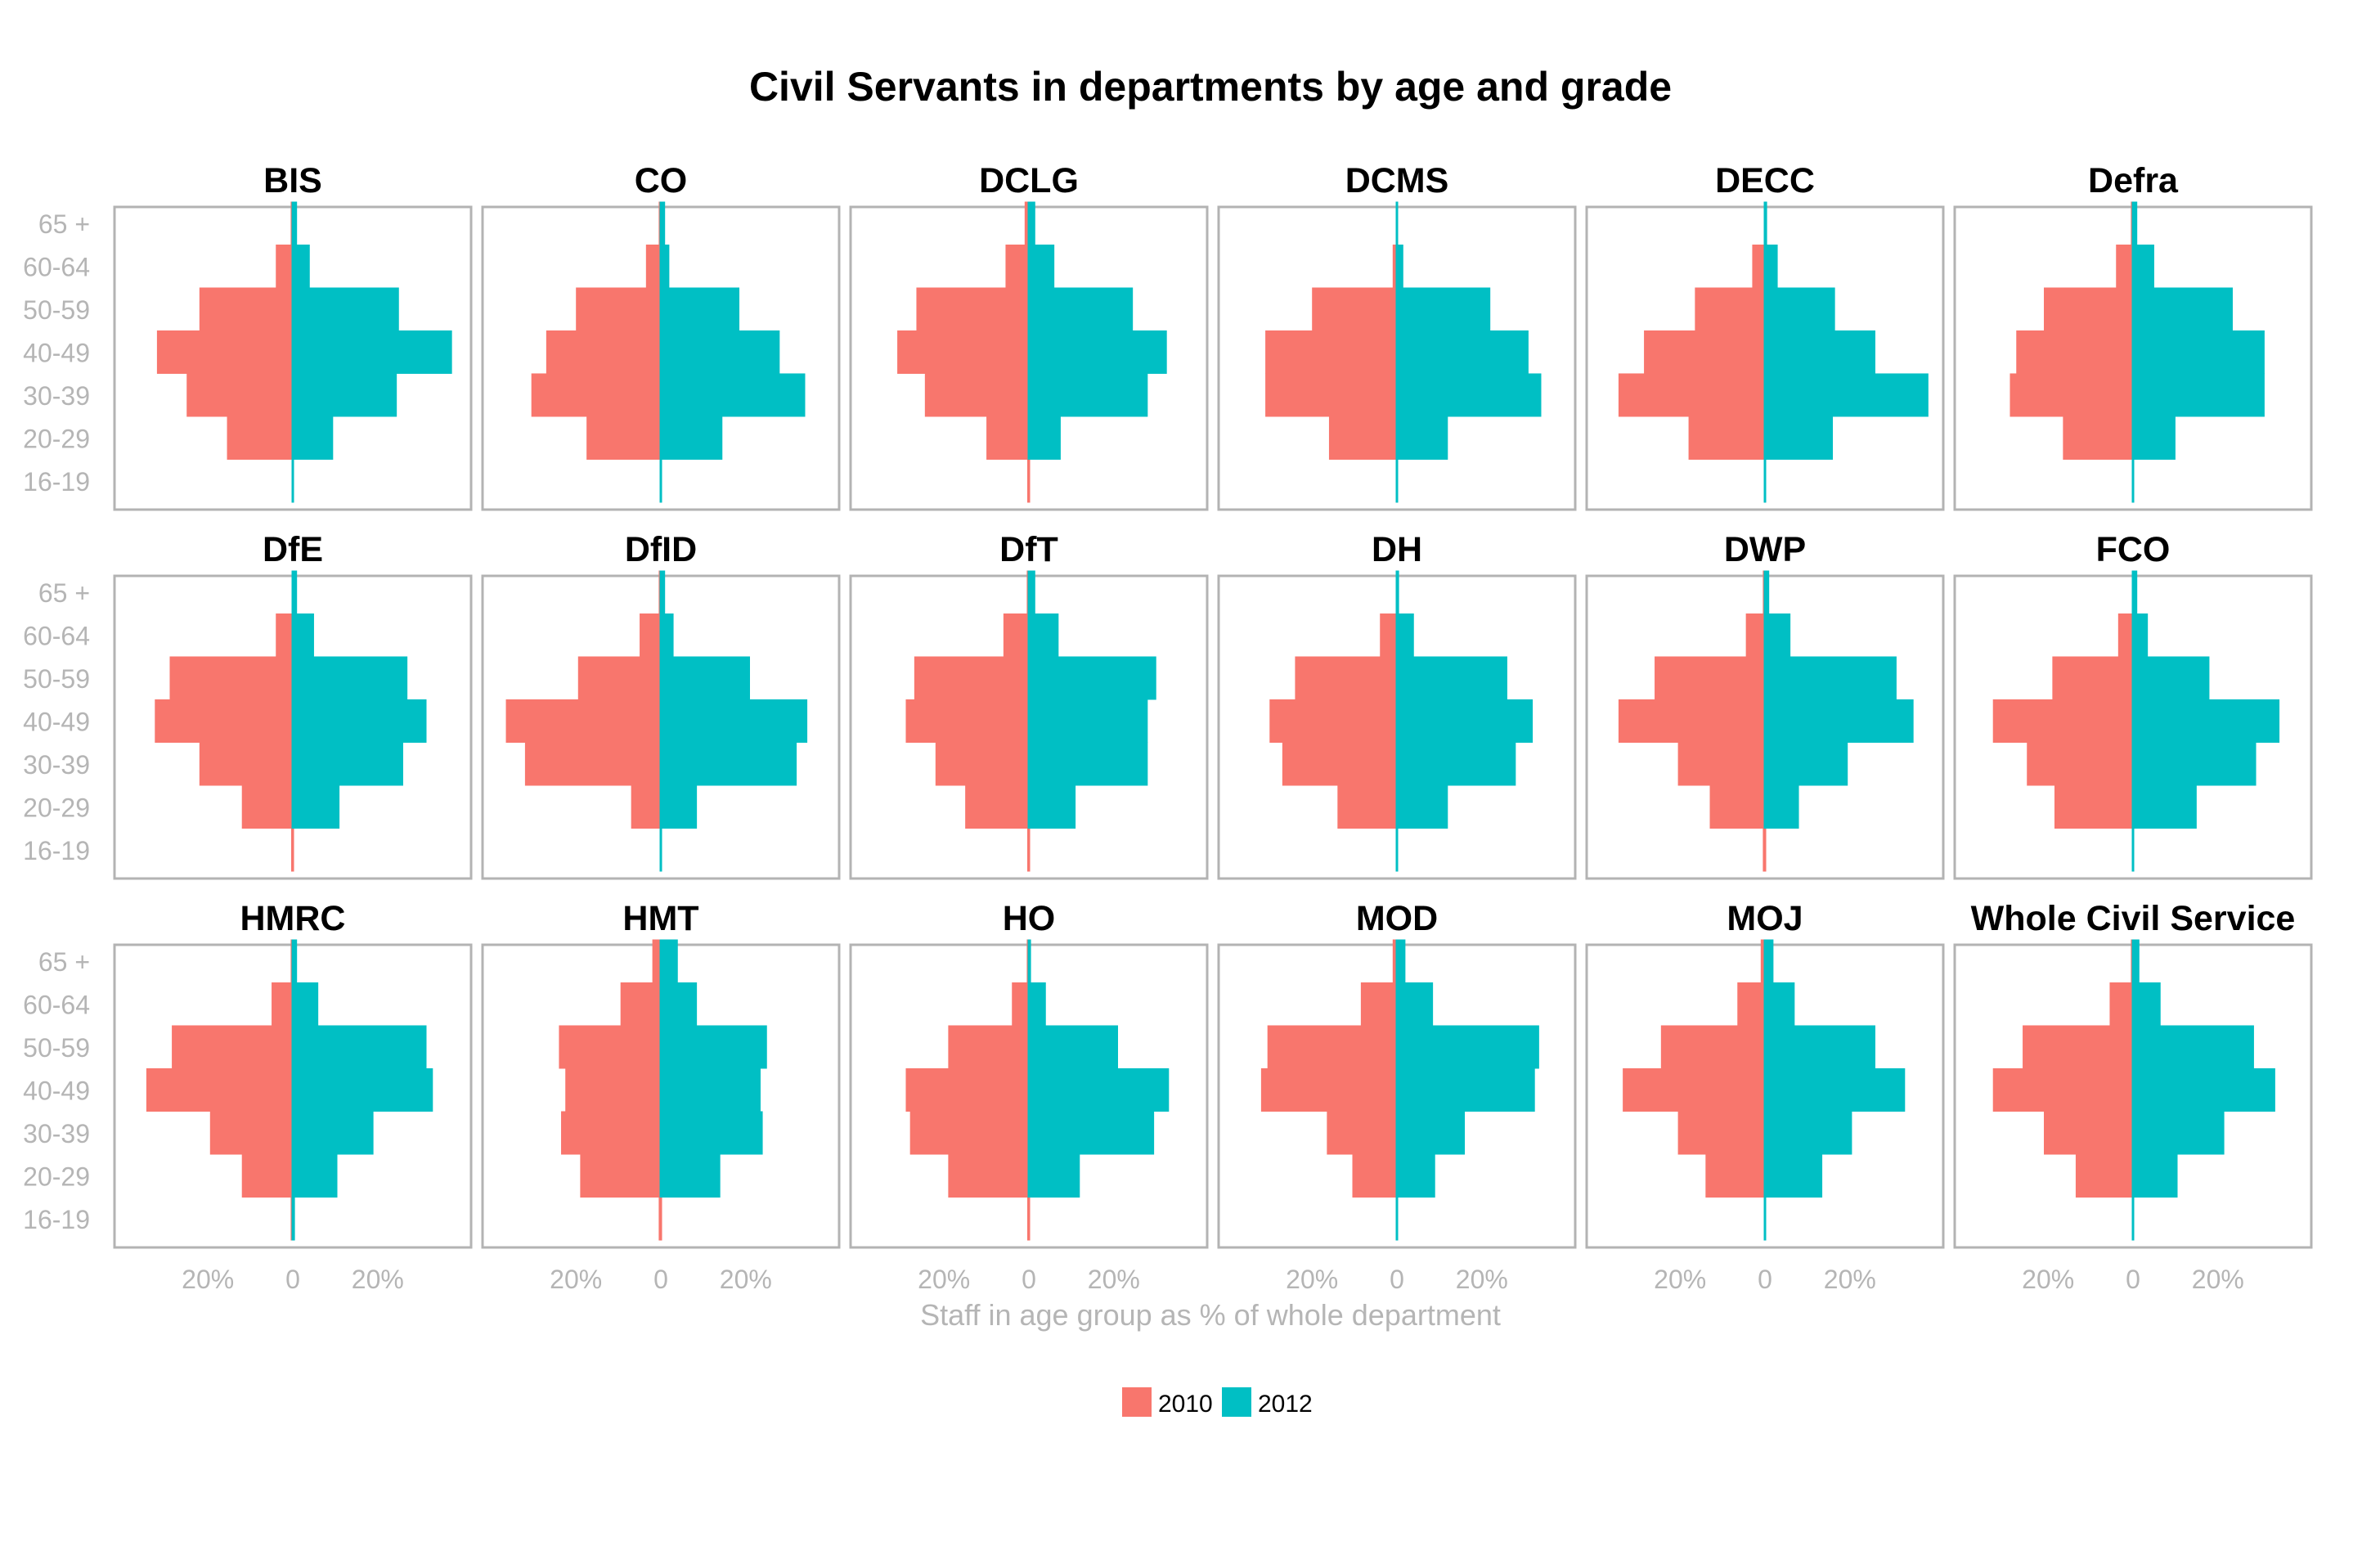 The height and width of the screenshot is (1546, 2380). I want to click on y-tick-label: 40-49, so click(56, 354).